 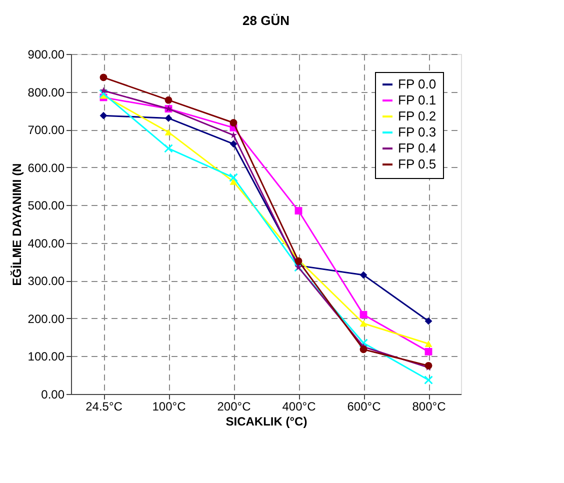 What do you see at coordinates (234, 407) in the screenshot?
I see `x-tick-label: 200°C` at bounding box center [234, 407].